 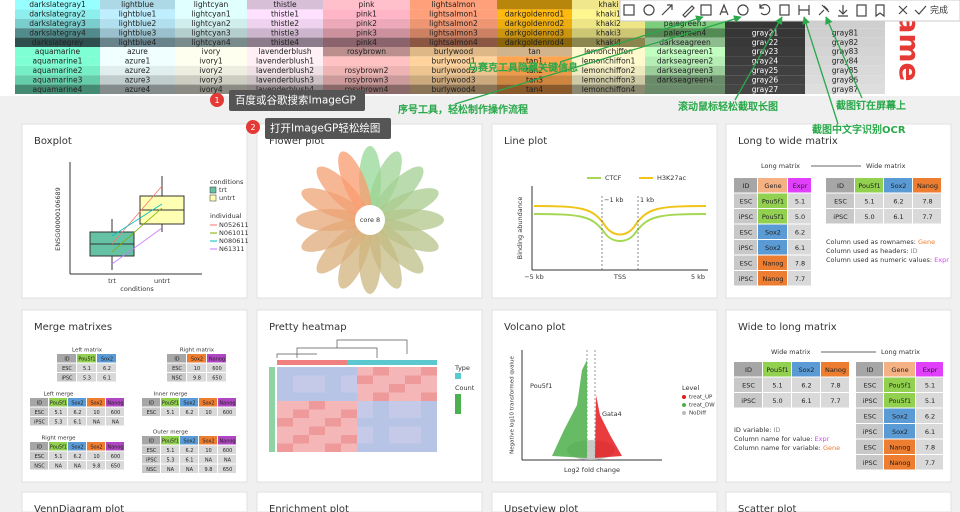 What do you see at coordinates (774, 439) in the screenshot?
I see `note-text: Column name for value:` at bounding box center [774, 439].